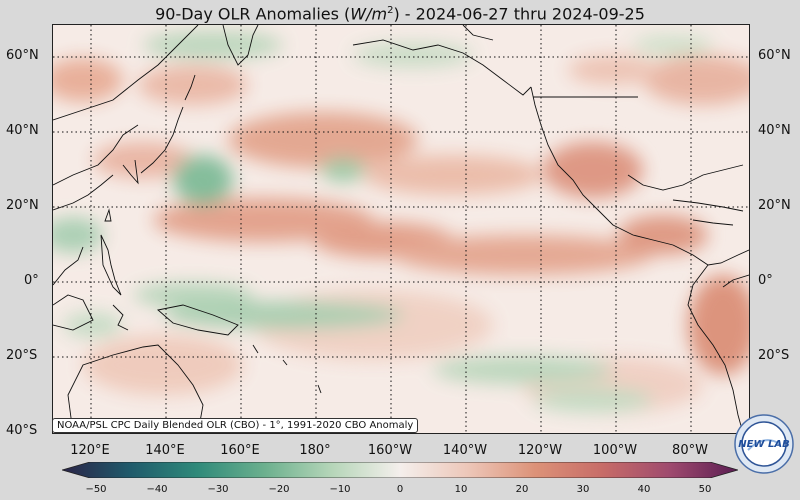 The height and width of the screenshot is (500, 800). What do you see at coordinates (705, 489) in the screenshot?
I see `colorbar-tick: 50` at bounding box center [705, 489].